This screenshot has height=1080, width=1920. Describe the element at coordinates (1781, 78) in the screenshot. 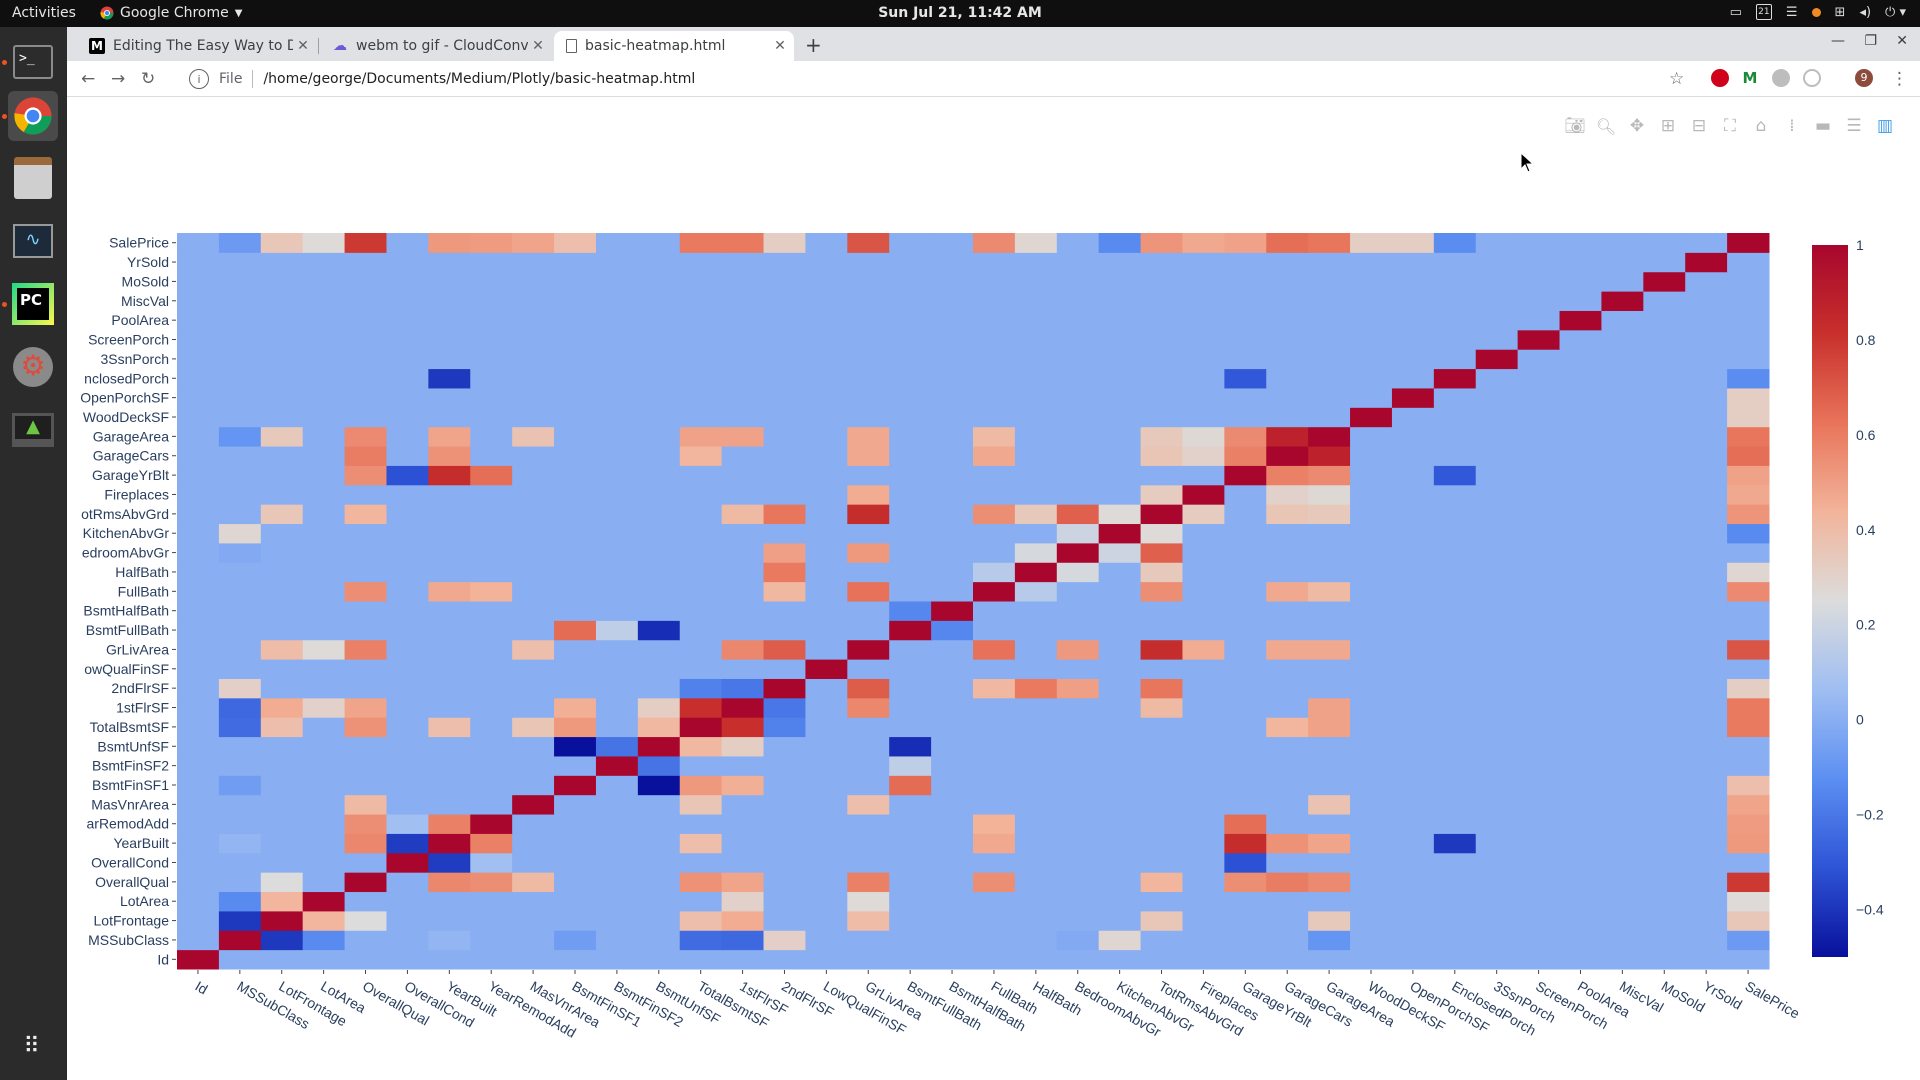

I see `grey-extension-icon` at that location.